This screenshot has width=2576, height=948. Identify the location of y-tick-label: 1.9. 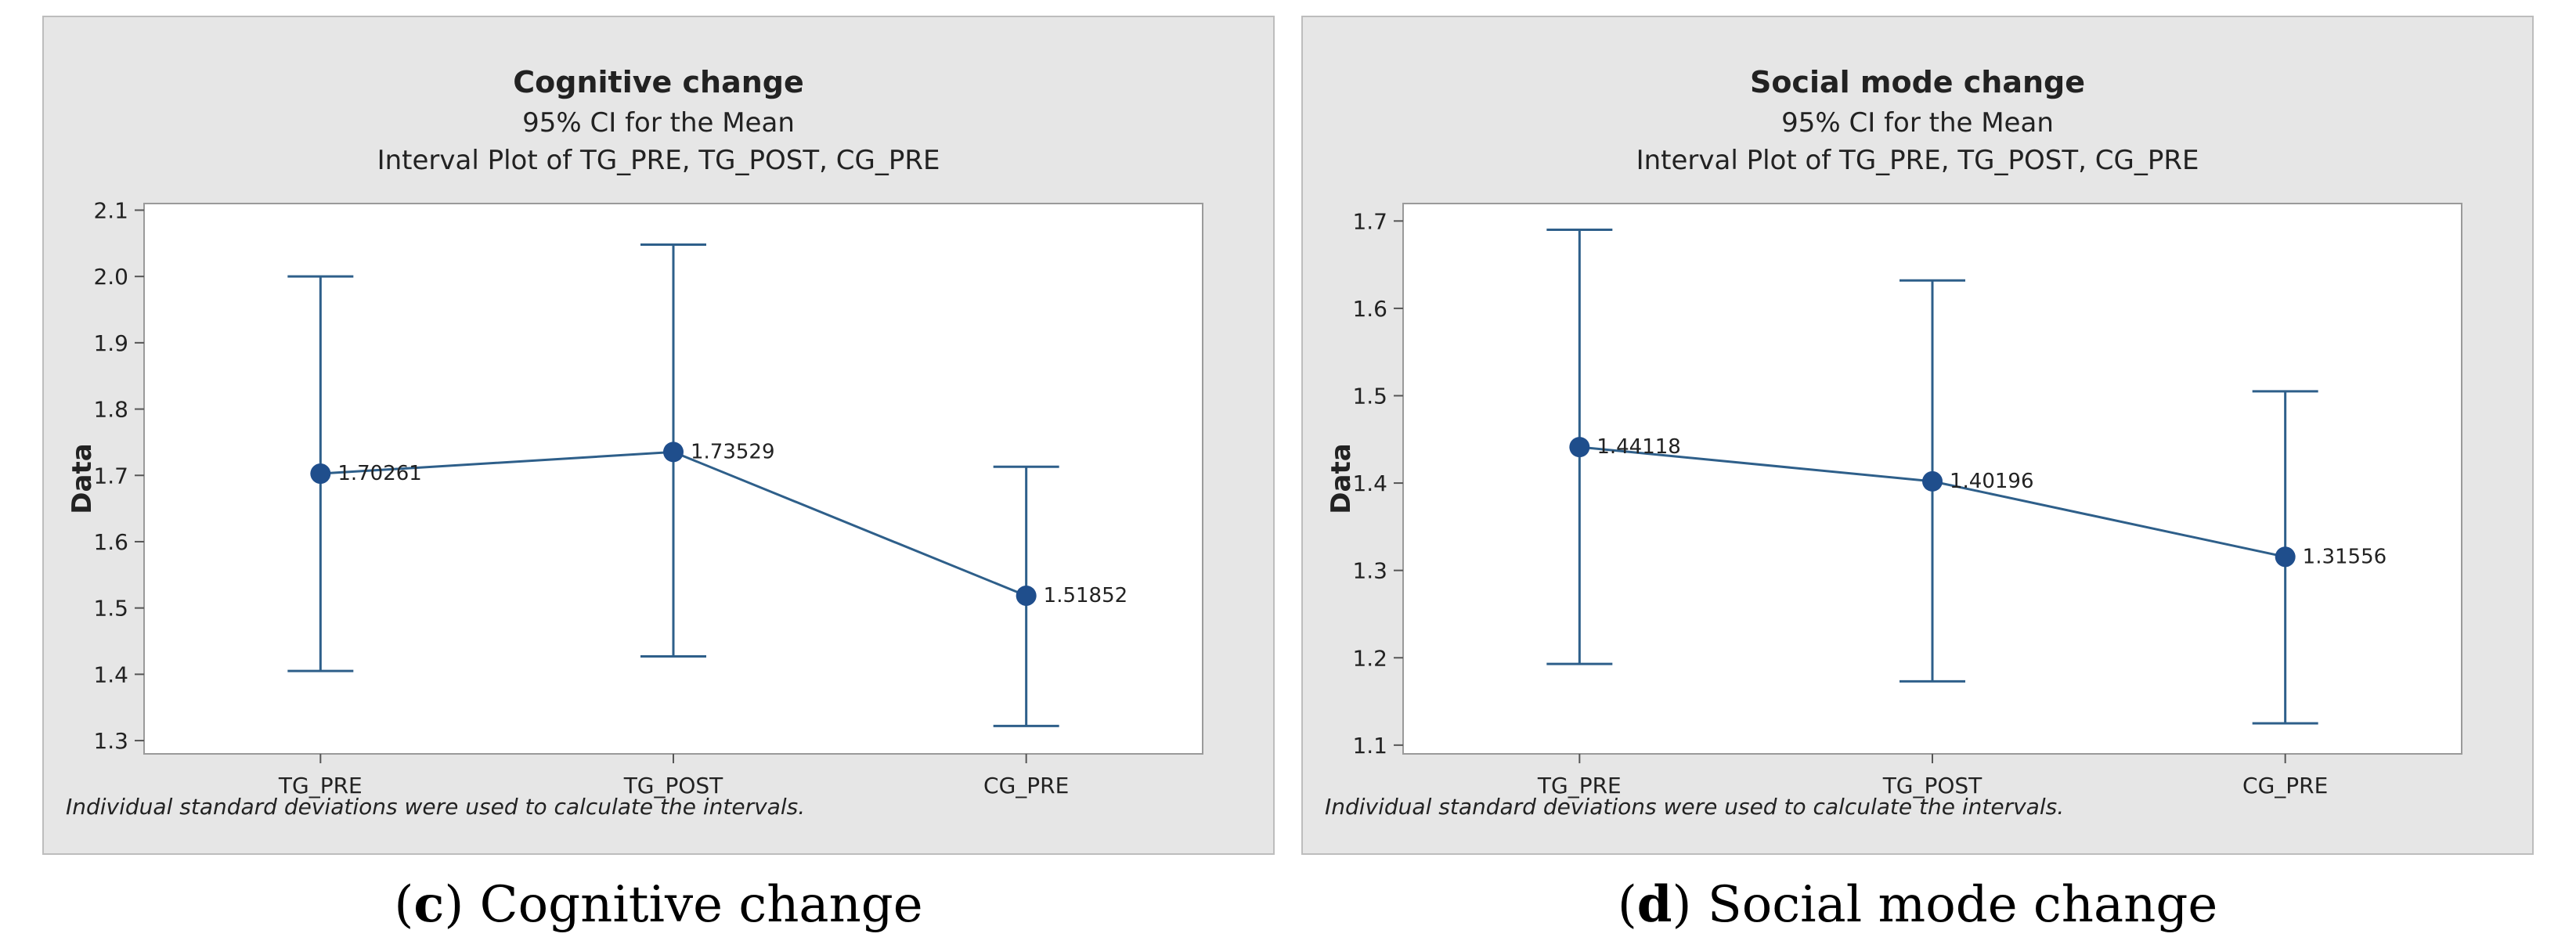
(110, 343).